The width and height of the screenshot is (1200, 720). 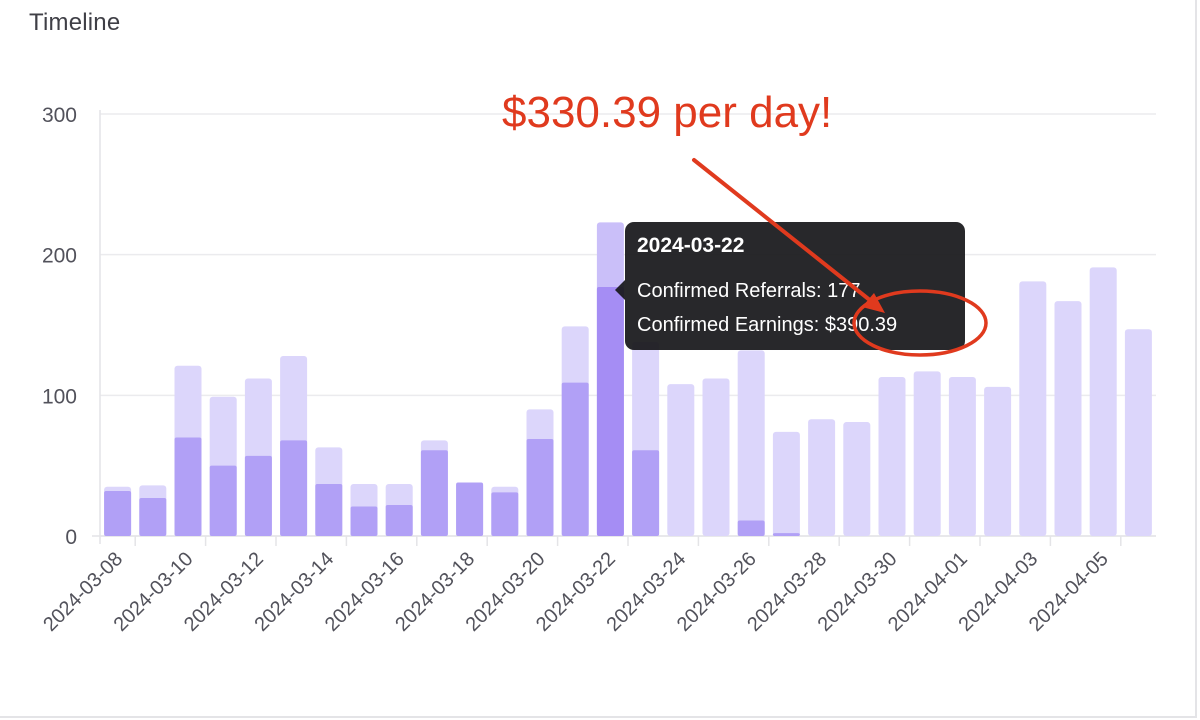 I want to click on y-tick-label: 100, so click(x=59, y=396).